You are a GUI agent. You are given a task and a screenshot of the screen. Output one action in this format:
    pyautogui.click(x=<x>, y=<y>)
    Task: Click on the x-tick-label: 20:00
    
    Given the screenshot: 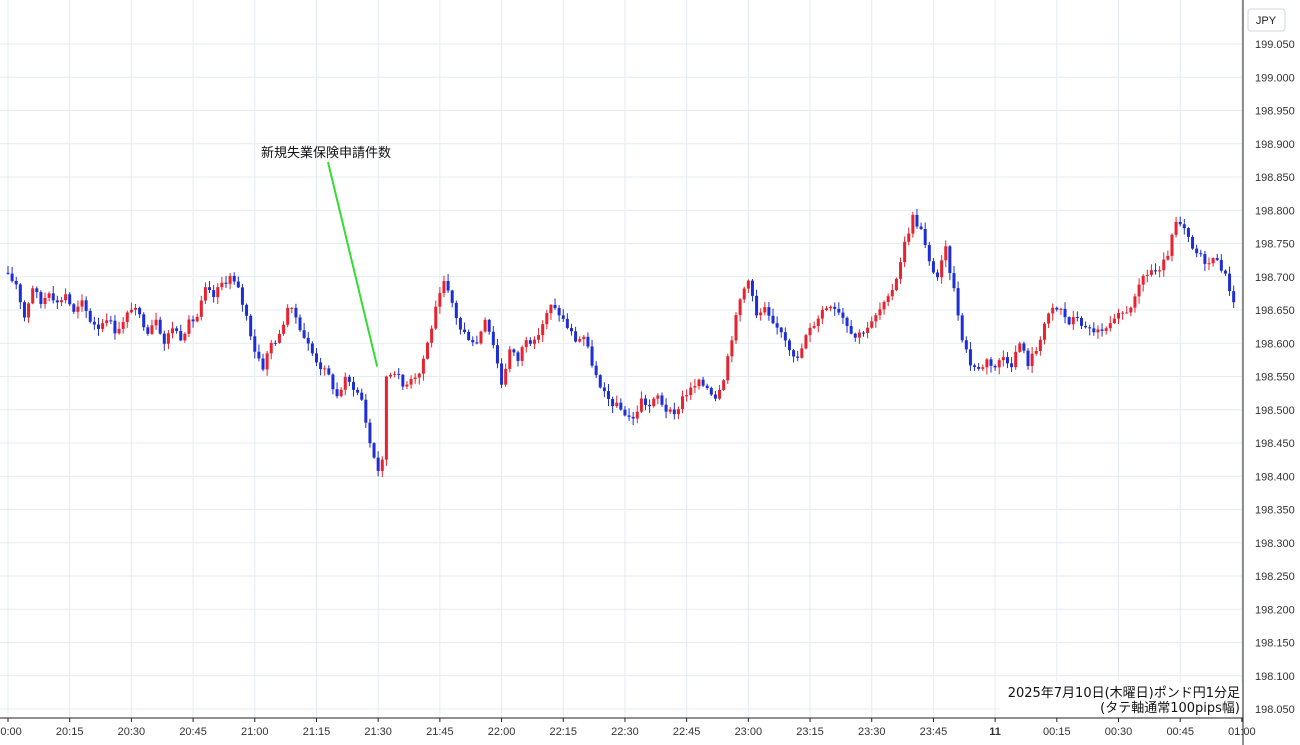 What is the action you would take?
    pyautogui.click(x=11, y=732)
    